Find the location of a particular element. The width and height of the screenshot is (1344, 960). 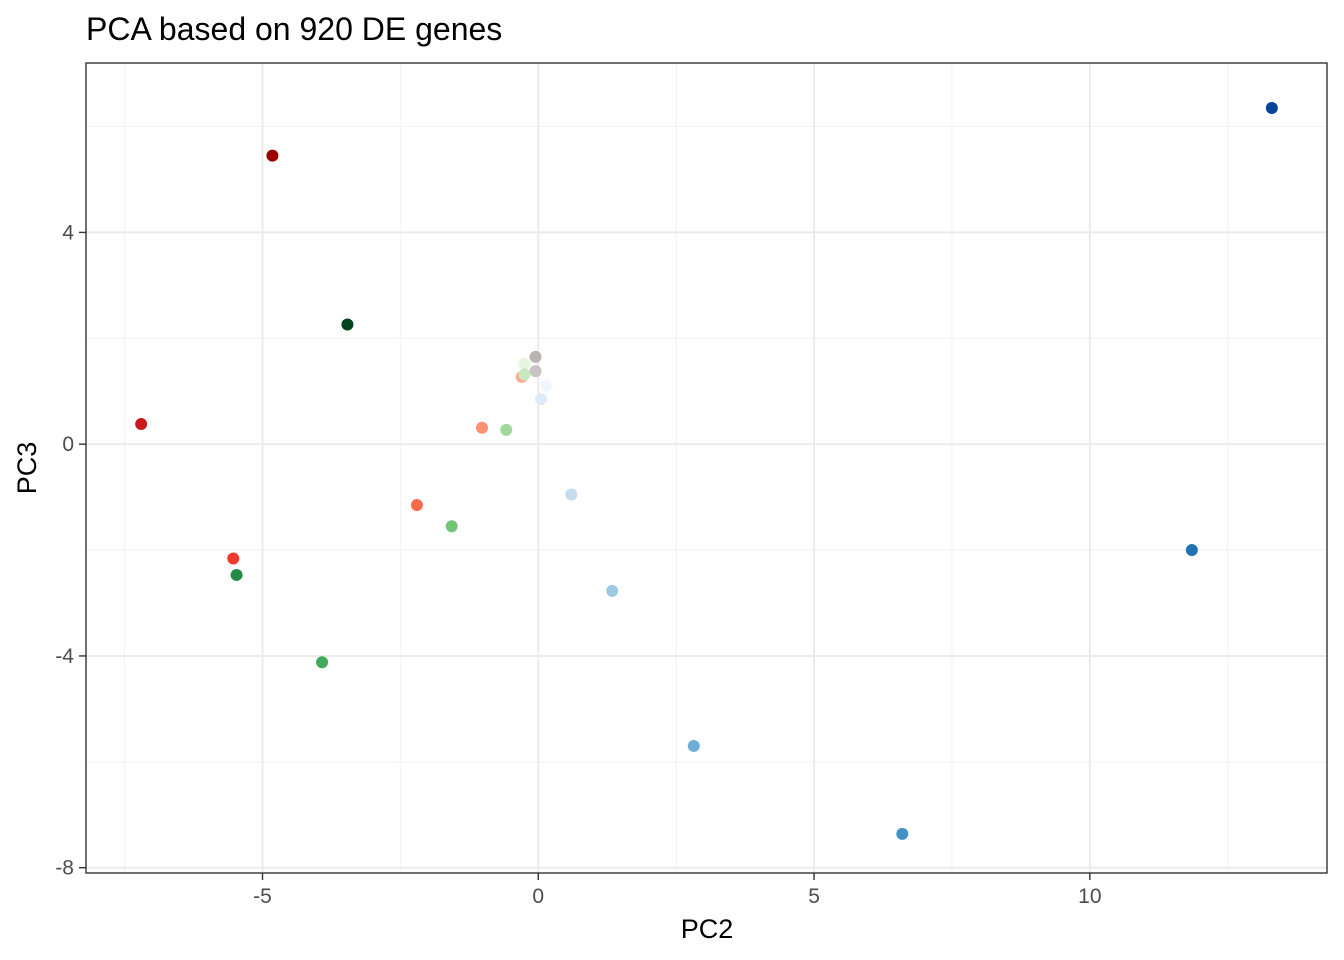

x-tick-label: 0 is located at coordinates (538, 896).